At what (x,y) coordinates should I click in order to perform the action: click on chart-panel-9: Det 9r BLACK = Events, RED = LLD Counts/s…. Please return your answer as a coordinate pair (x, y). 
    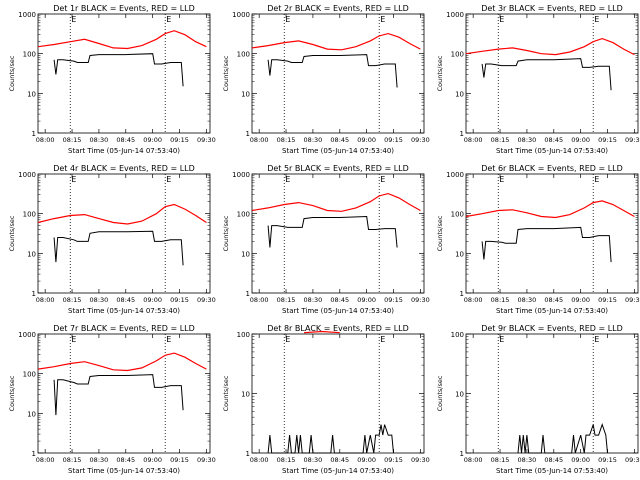
    Looking at the image, I should click on (538, 399).